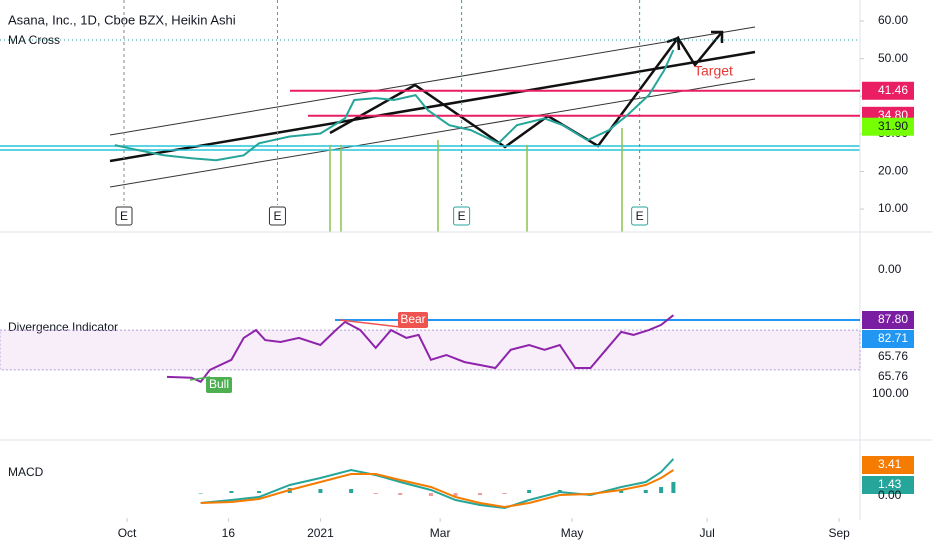 The width and height of the screenshot is (932, 550). I want to click on y-tick-label: 50.00, so click(893, 58).